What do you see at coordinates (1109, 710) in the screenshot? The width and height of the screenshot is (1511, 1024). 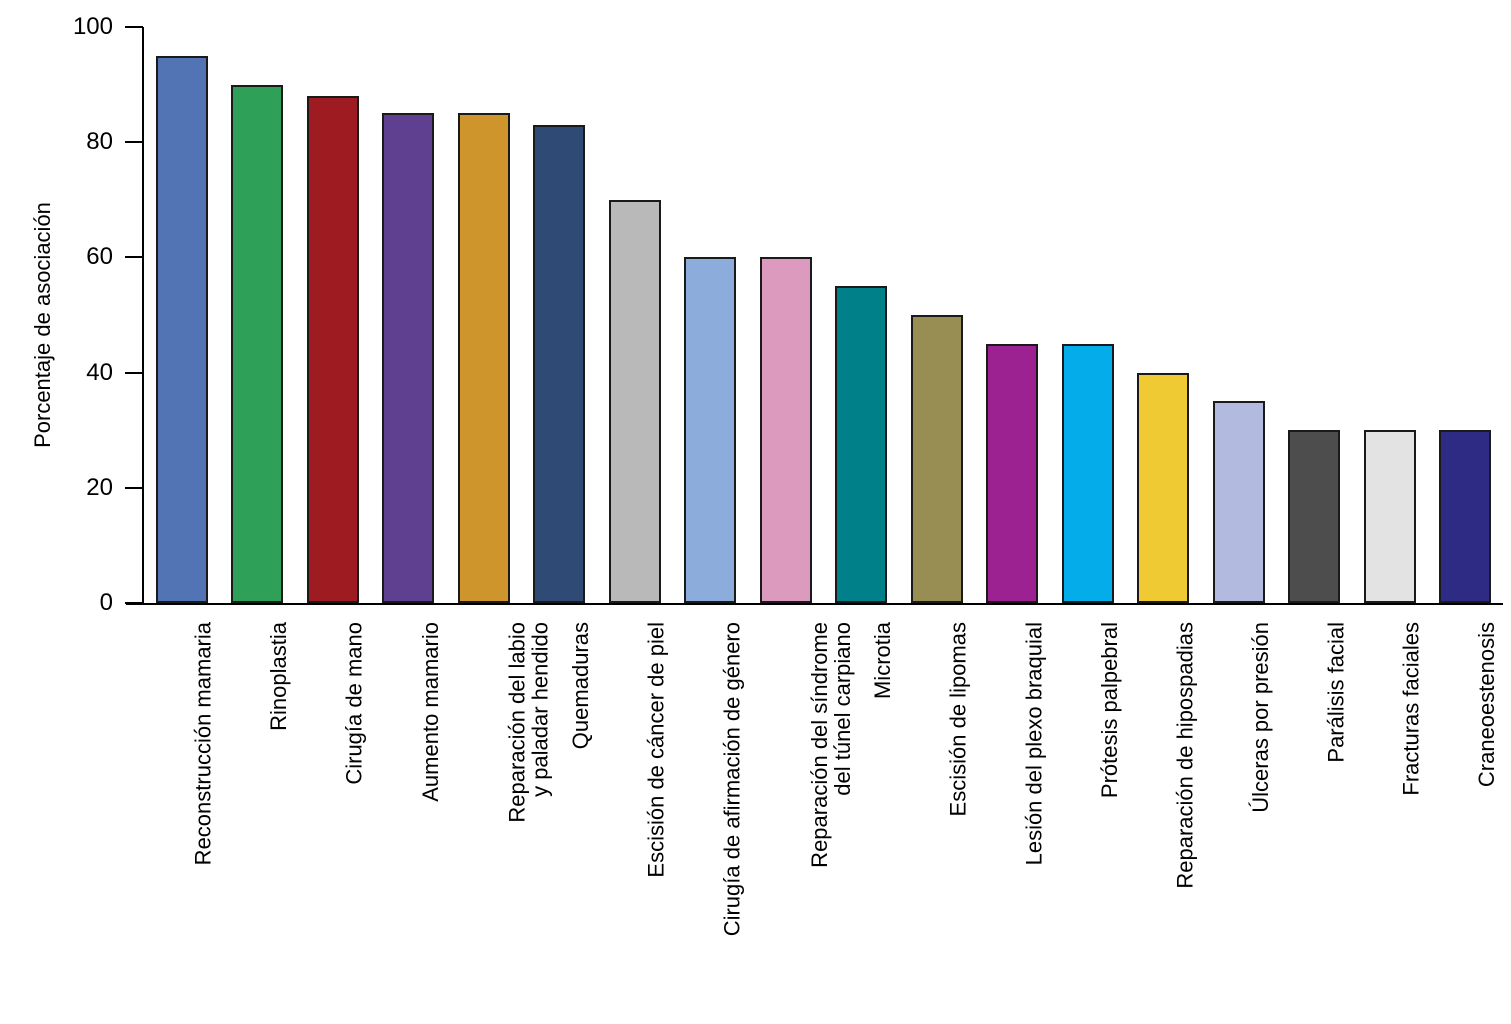 I see `x-tick-label-text: Prótesis palpebral` at bounding box center [1109, 710].